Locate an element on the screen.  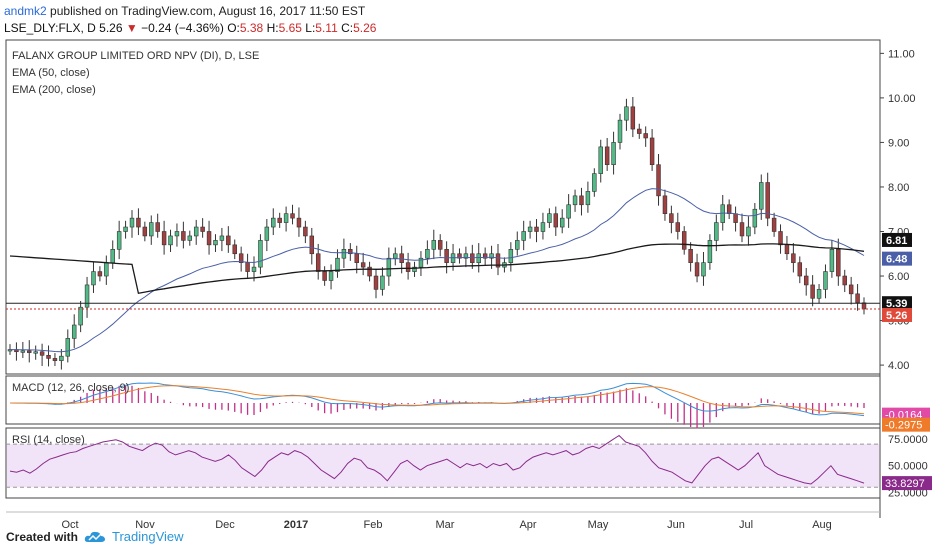
time-tick-label: Jun is located at coordinates (676, 525).